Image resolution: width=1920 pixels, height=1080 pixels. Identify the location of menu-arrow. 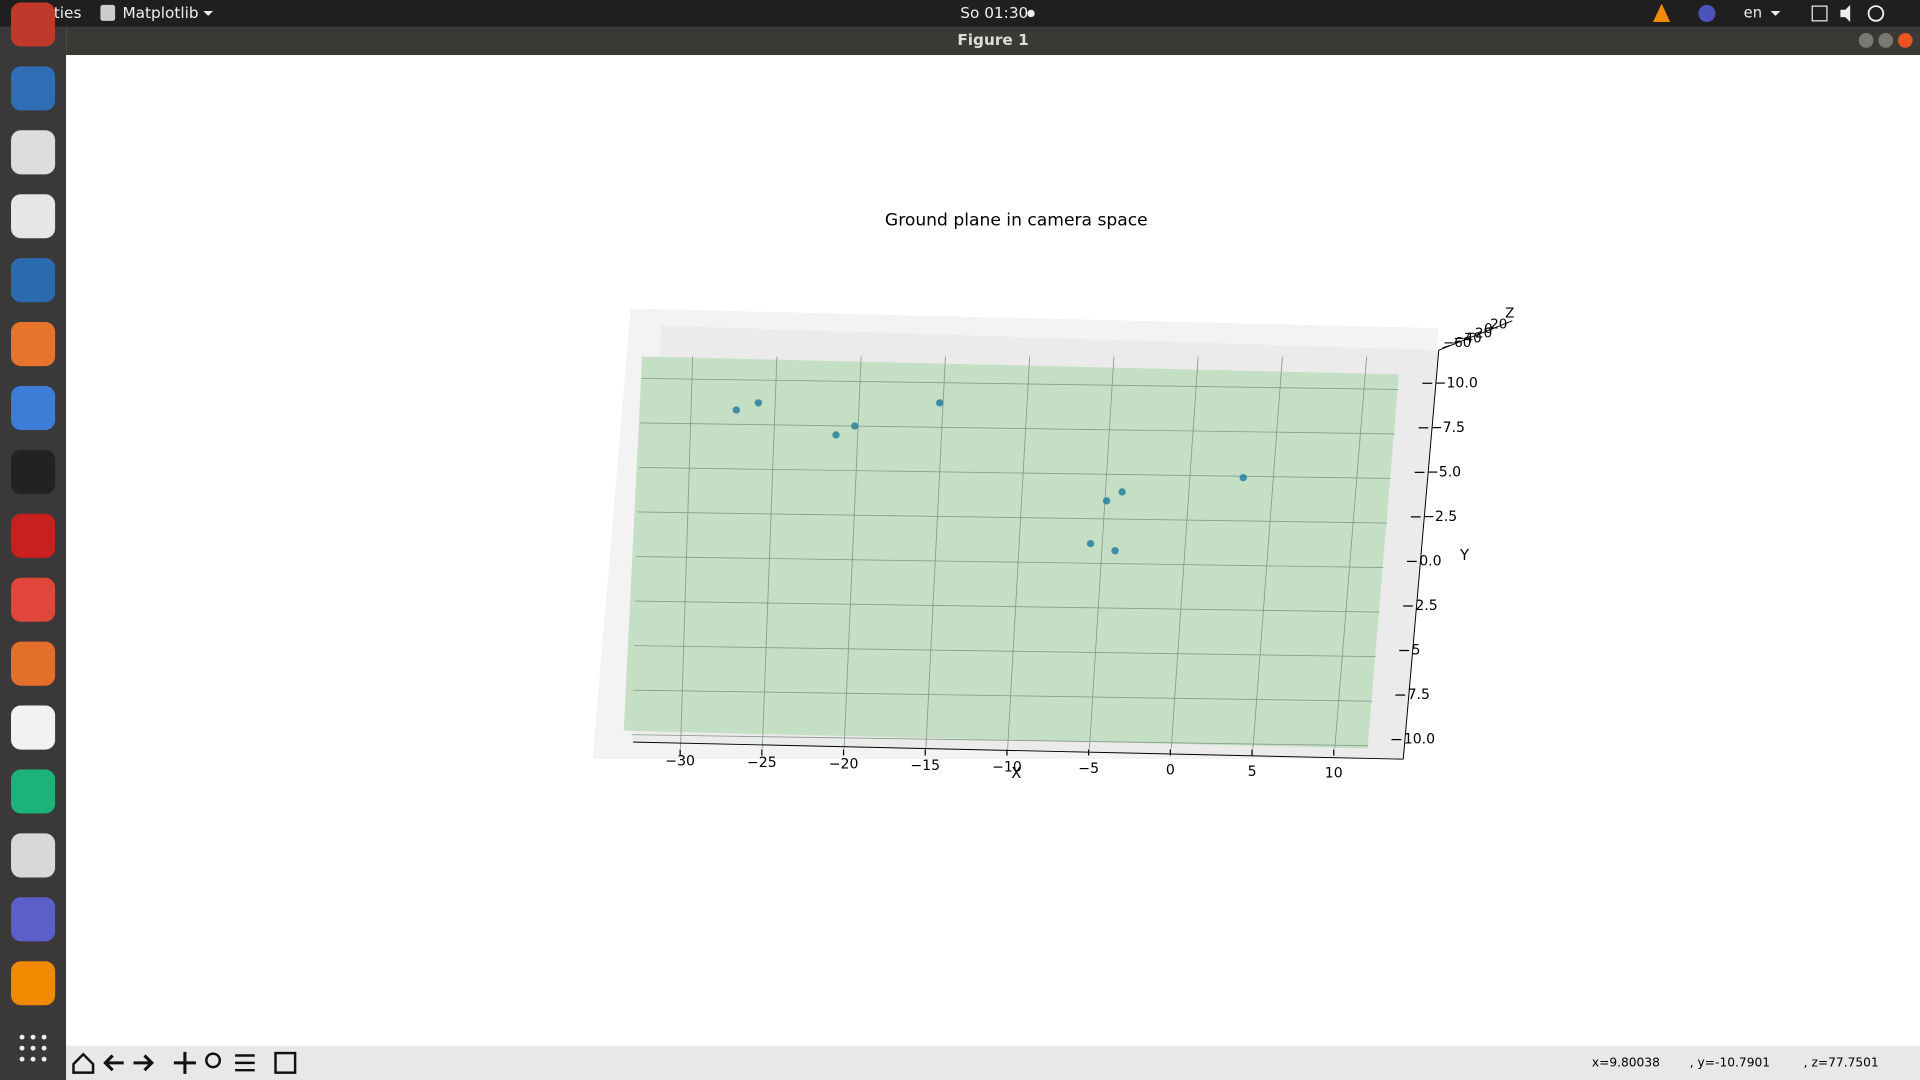
(1775, 13).